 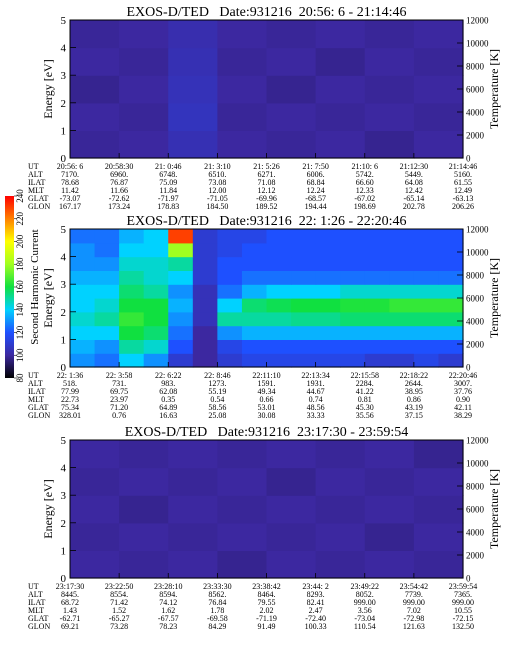 I want to click on table-cell: 0.54, so click(x=217, y=399).